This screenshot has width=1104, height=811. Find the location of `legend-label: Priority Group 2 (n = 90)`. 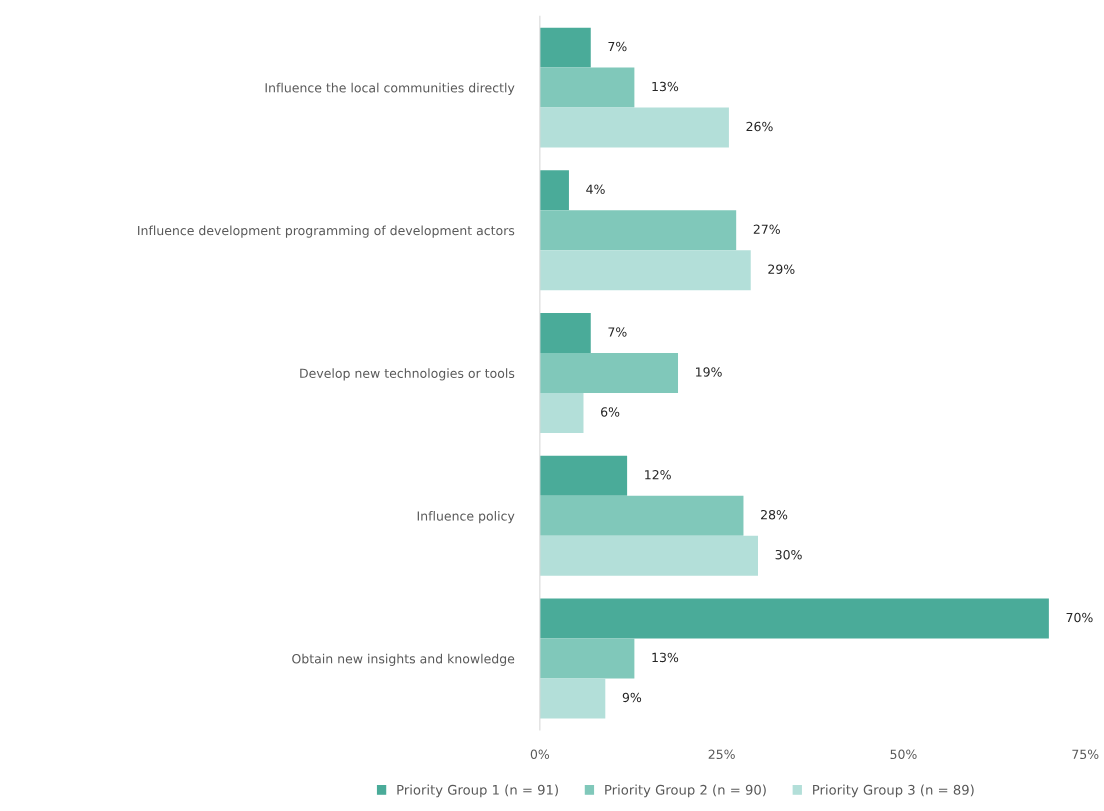

legend-label: Priority Group 2 (n = 90) is located at coordinates (685, 791).